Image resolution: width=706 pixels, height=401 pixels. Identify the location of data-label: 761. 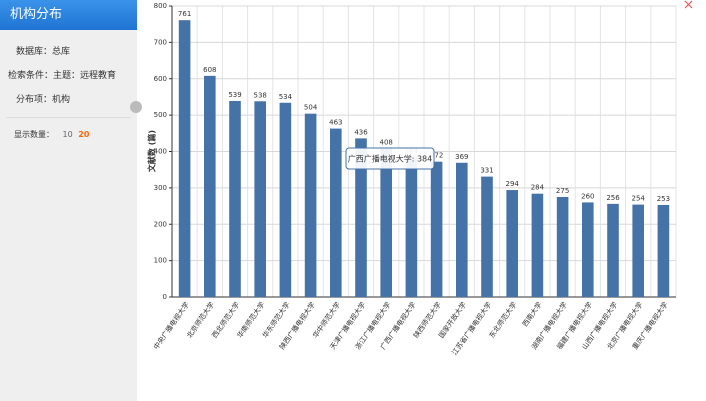
(184, 14).